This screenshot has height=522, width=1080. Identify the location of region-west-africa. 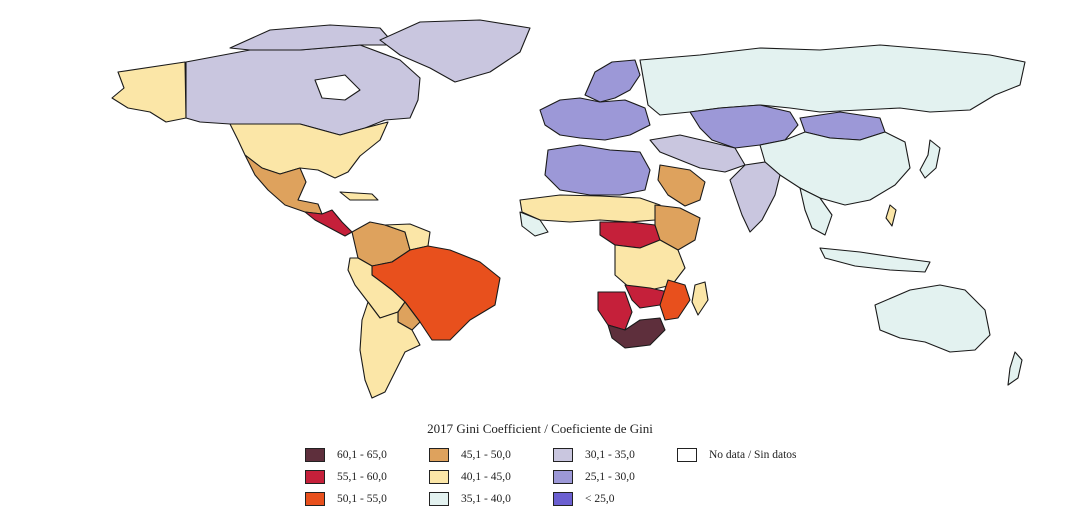
(534, 224).